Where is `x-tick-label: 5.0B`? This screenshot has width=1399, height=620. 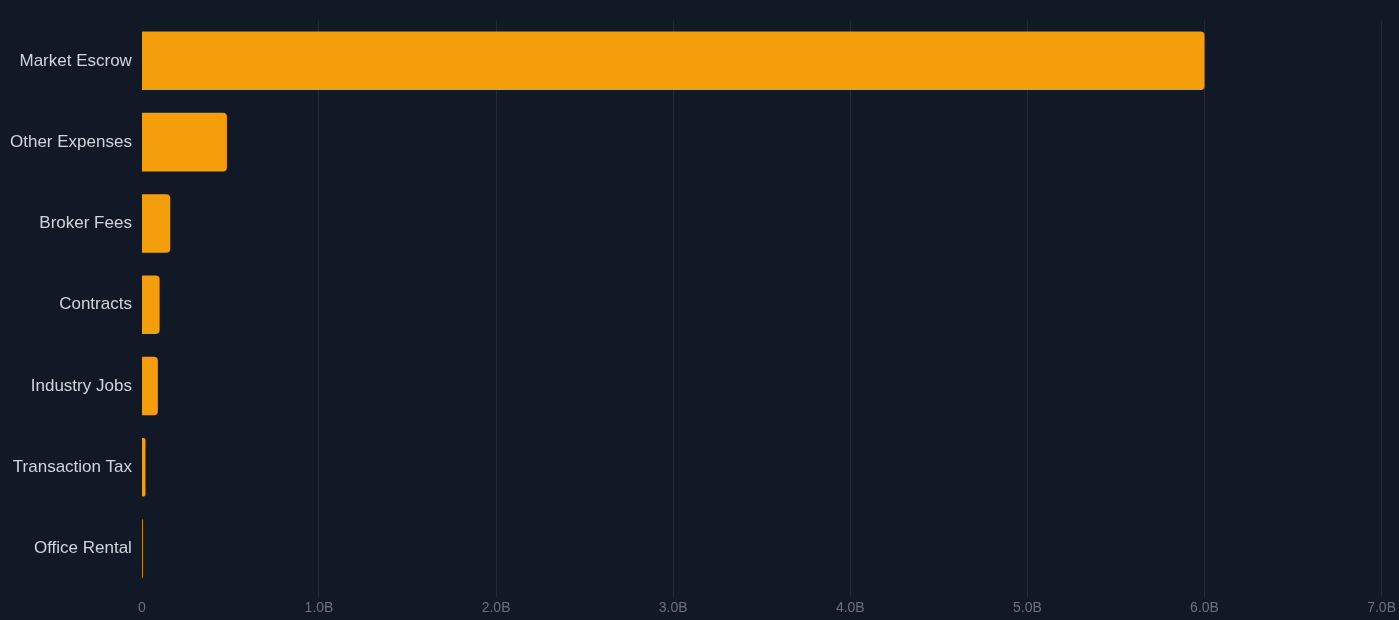
x-tick-label: 5.0B is located at coordinates (1027, 607).